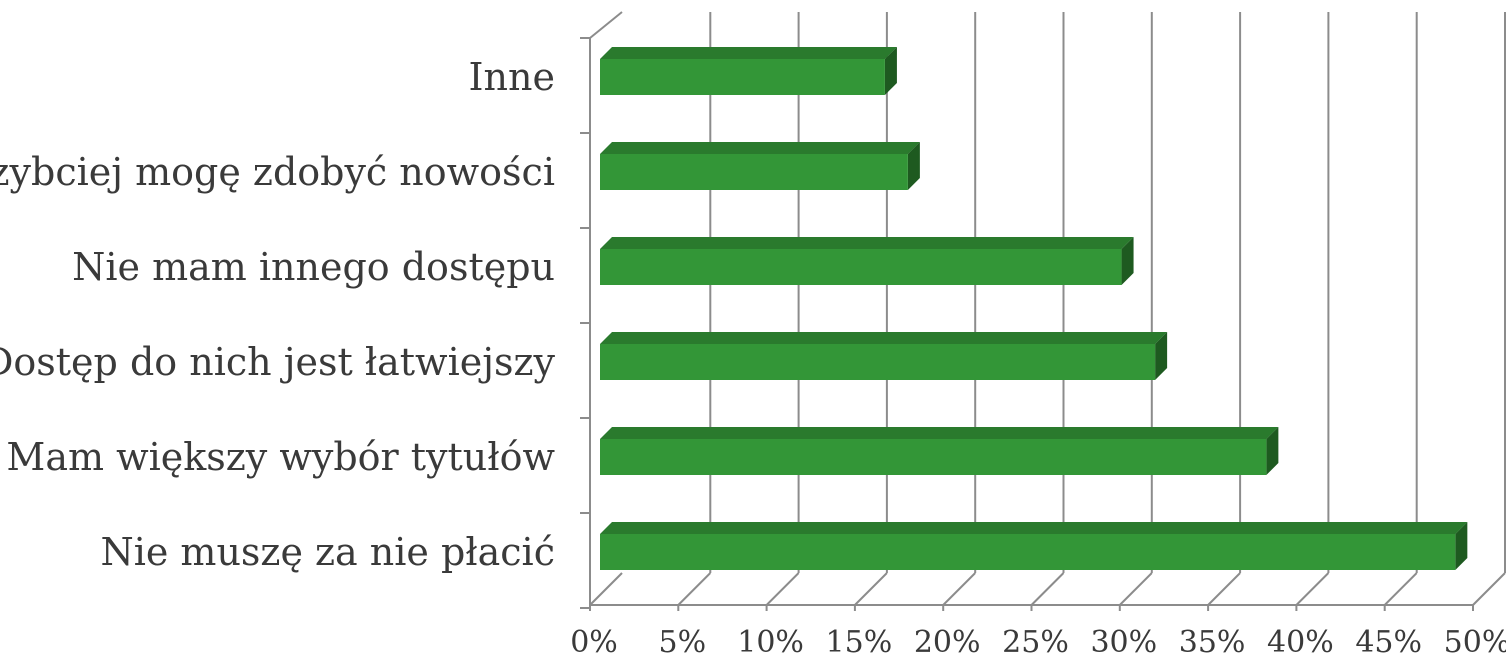 This screenshot has width=1506, height=659. I want to click on x-tick-label: 50%, so click(1475, 642).